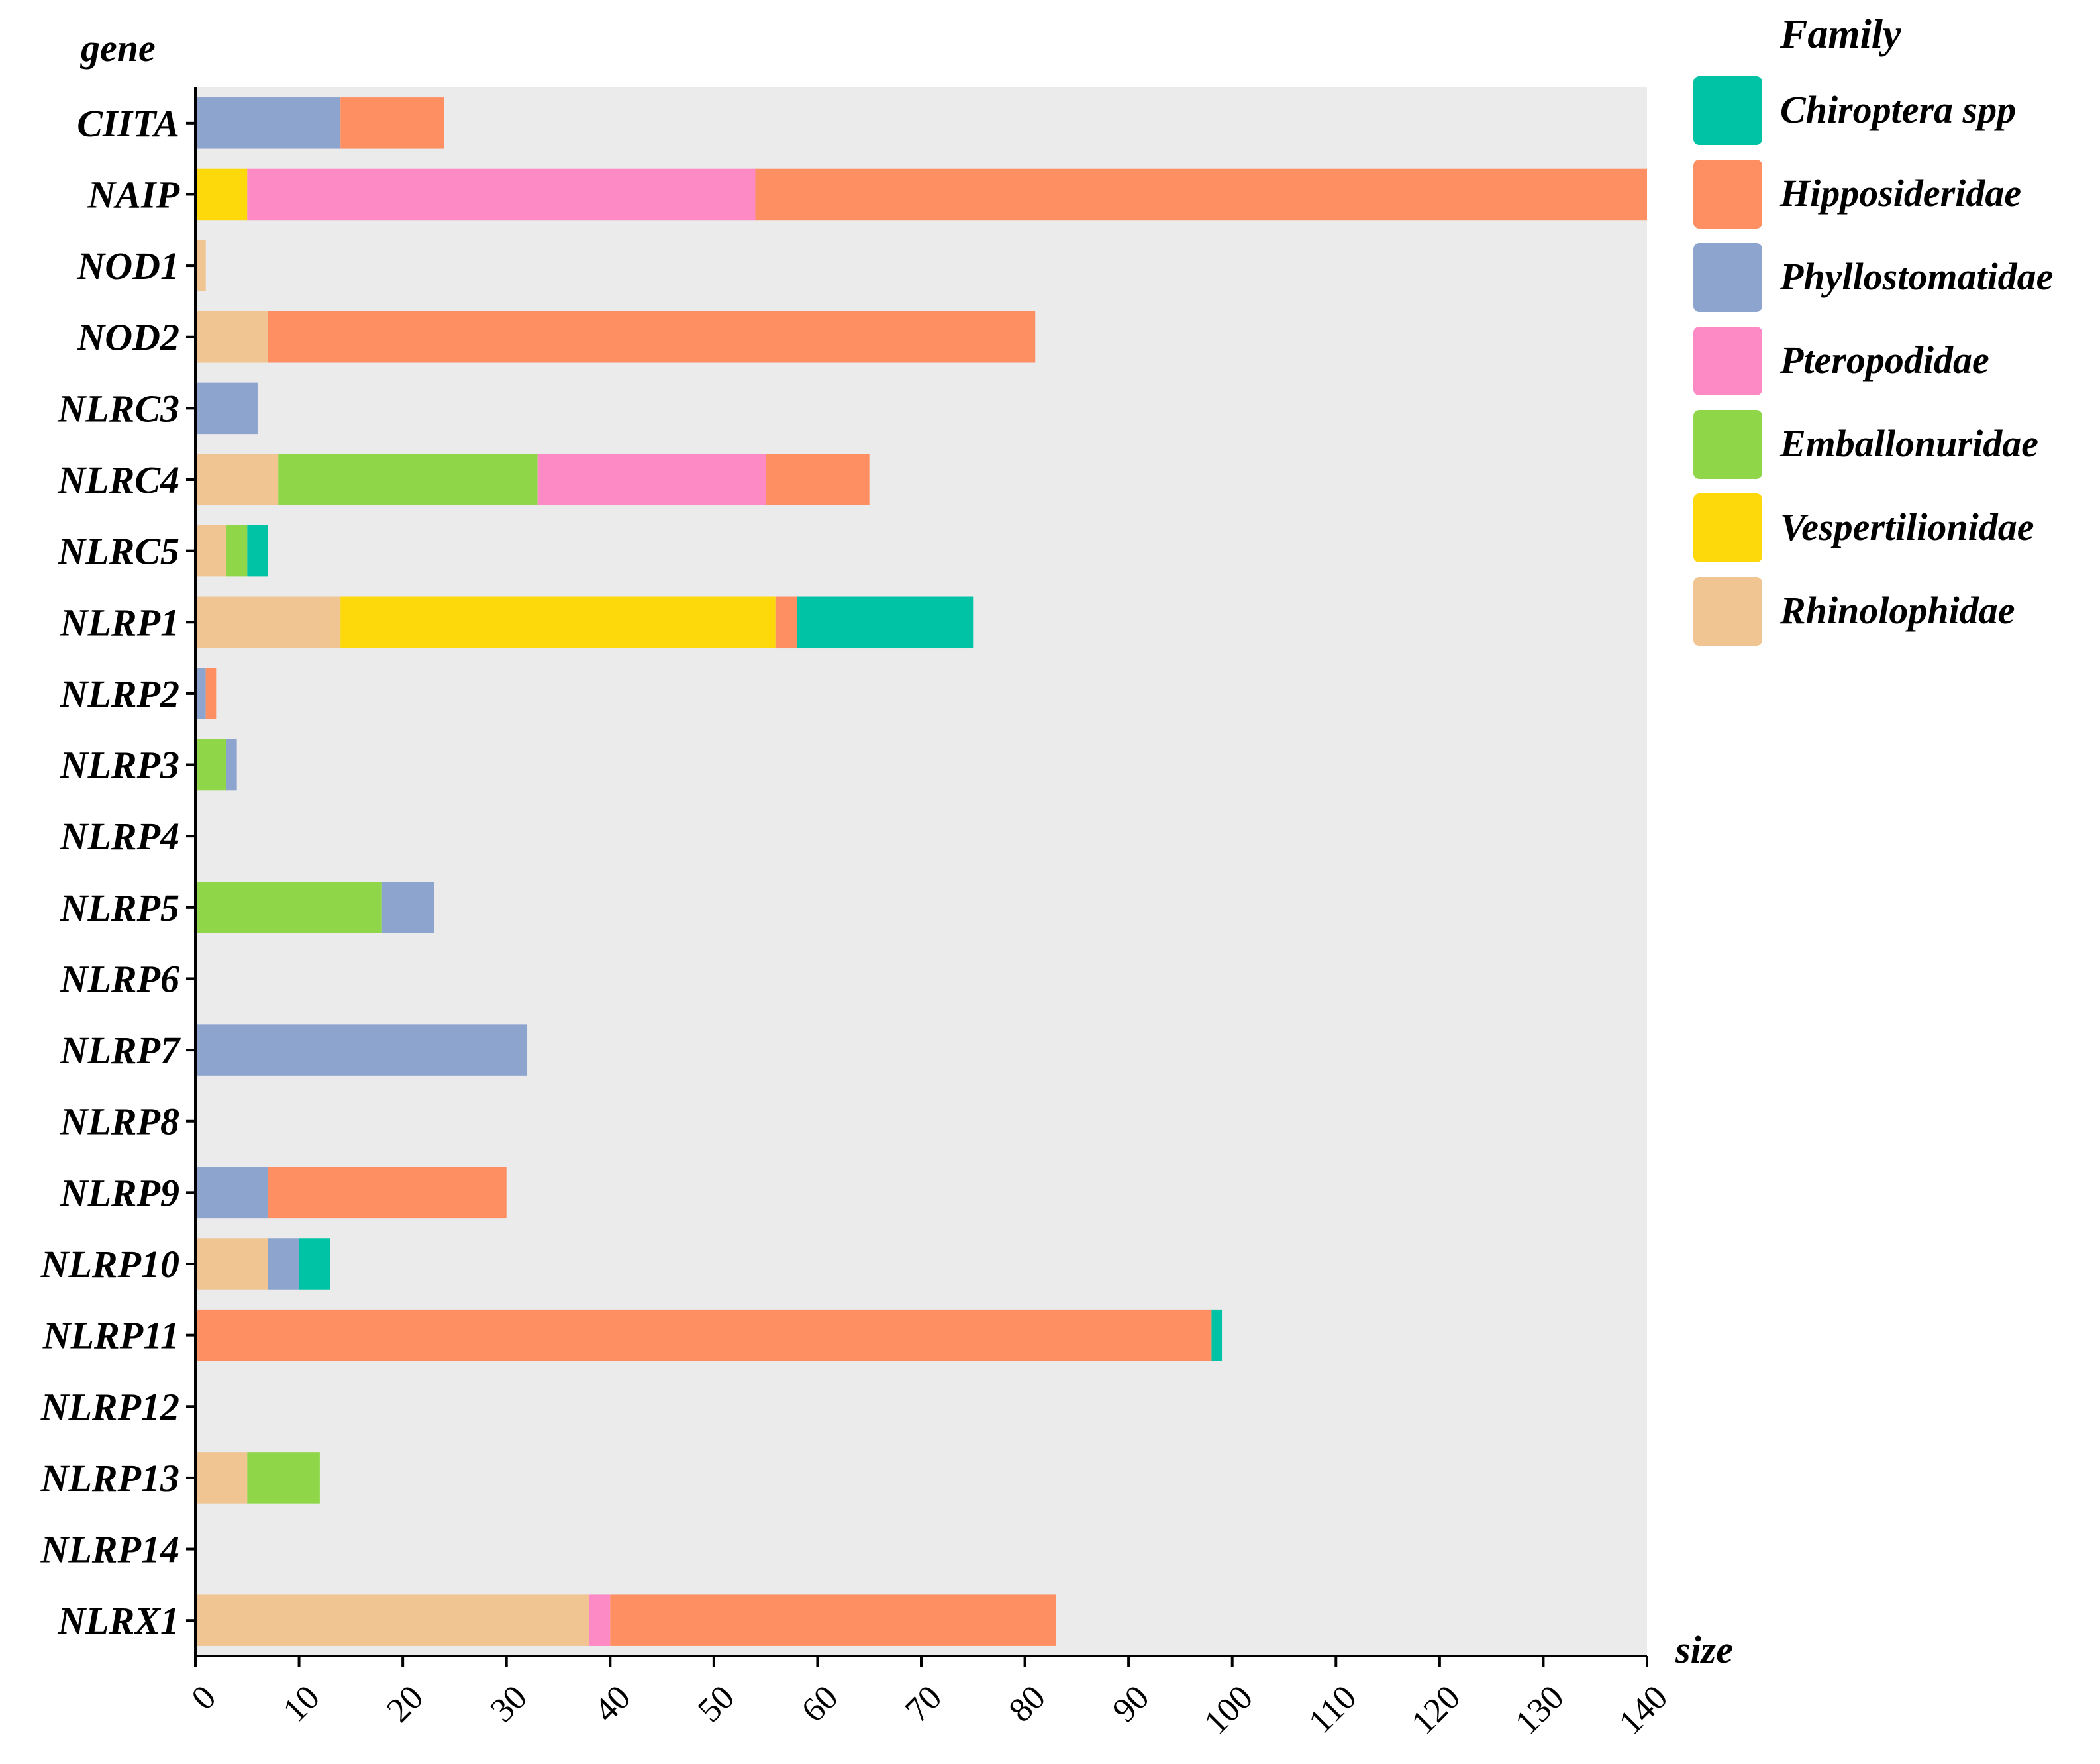 The width and height of the screenshot is (2100, 1764). I want to click on gene-label-nod2: NOD2, so click(128, 337).